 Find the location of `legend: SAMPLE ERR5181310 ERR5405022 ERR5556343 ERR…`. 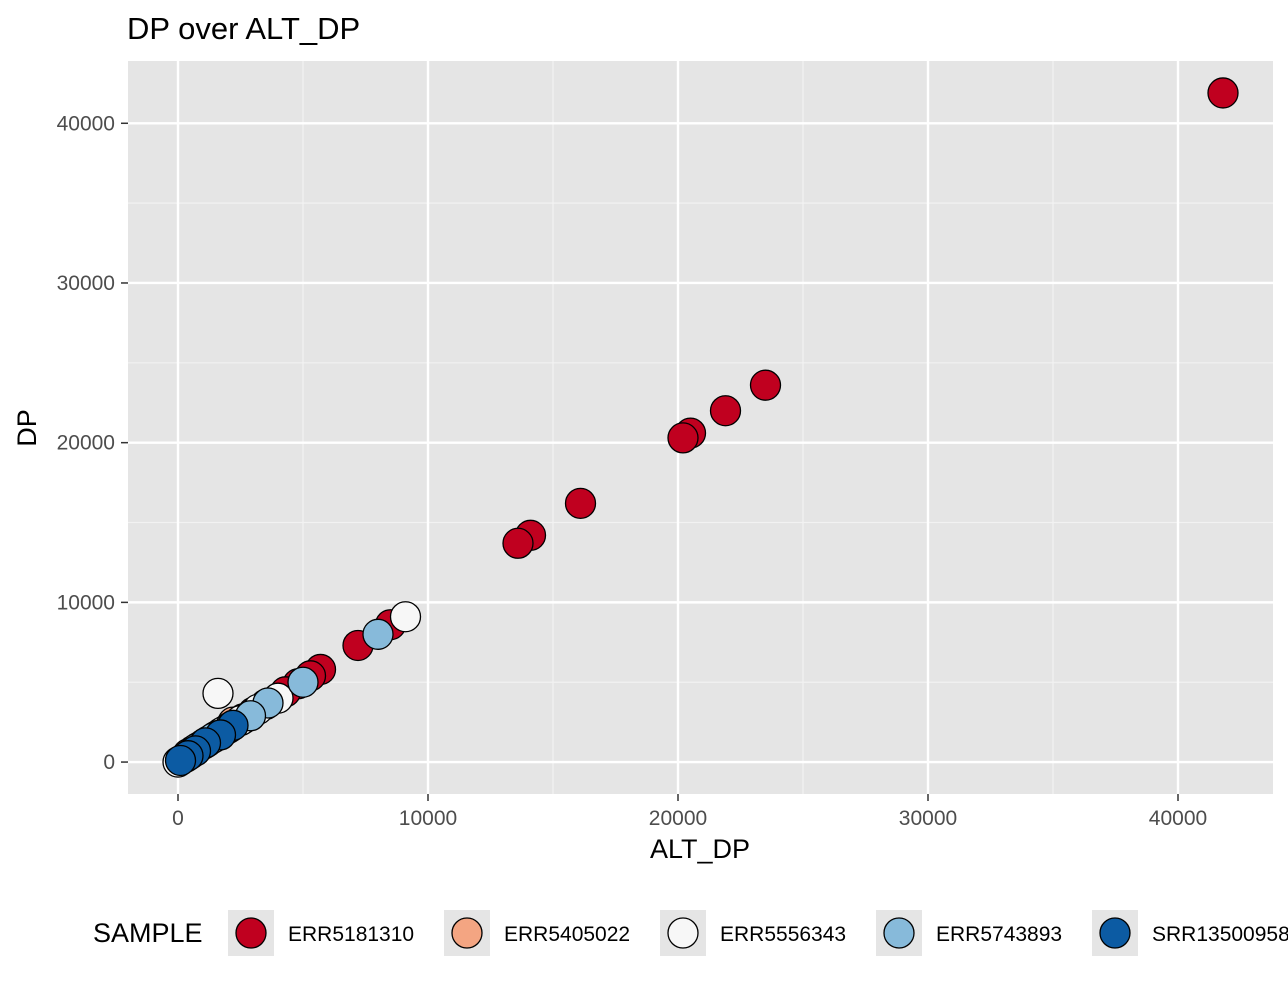

legend: SAMPLE ERR5181310 ERR5405022 ERR5556343 ERR… is located at coordinates (690, 933).